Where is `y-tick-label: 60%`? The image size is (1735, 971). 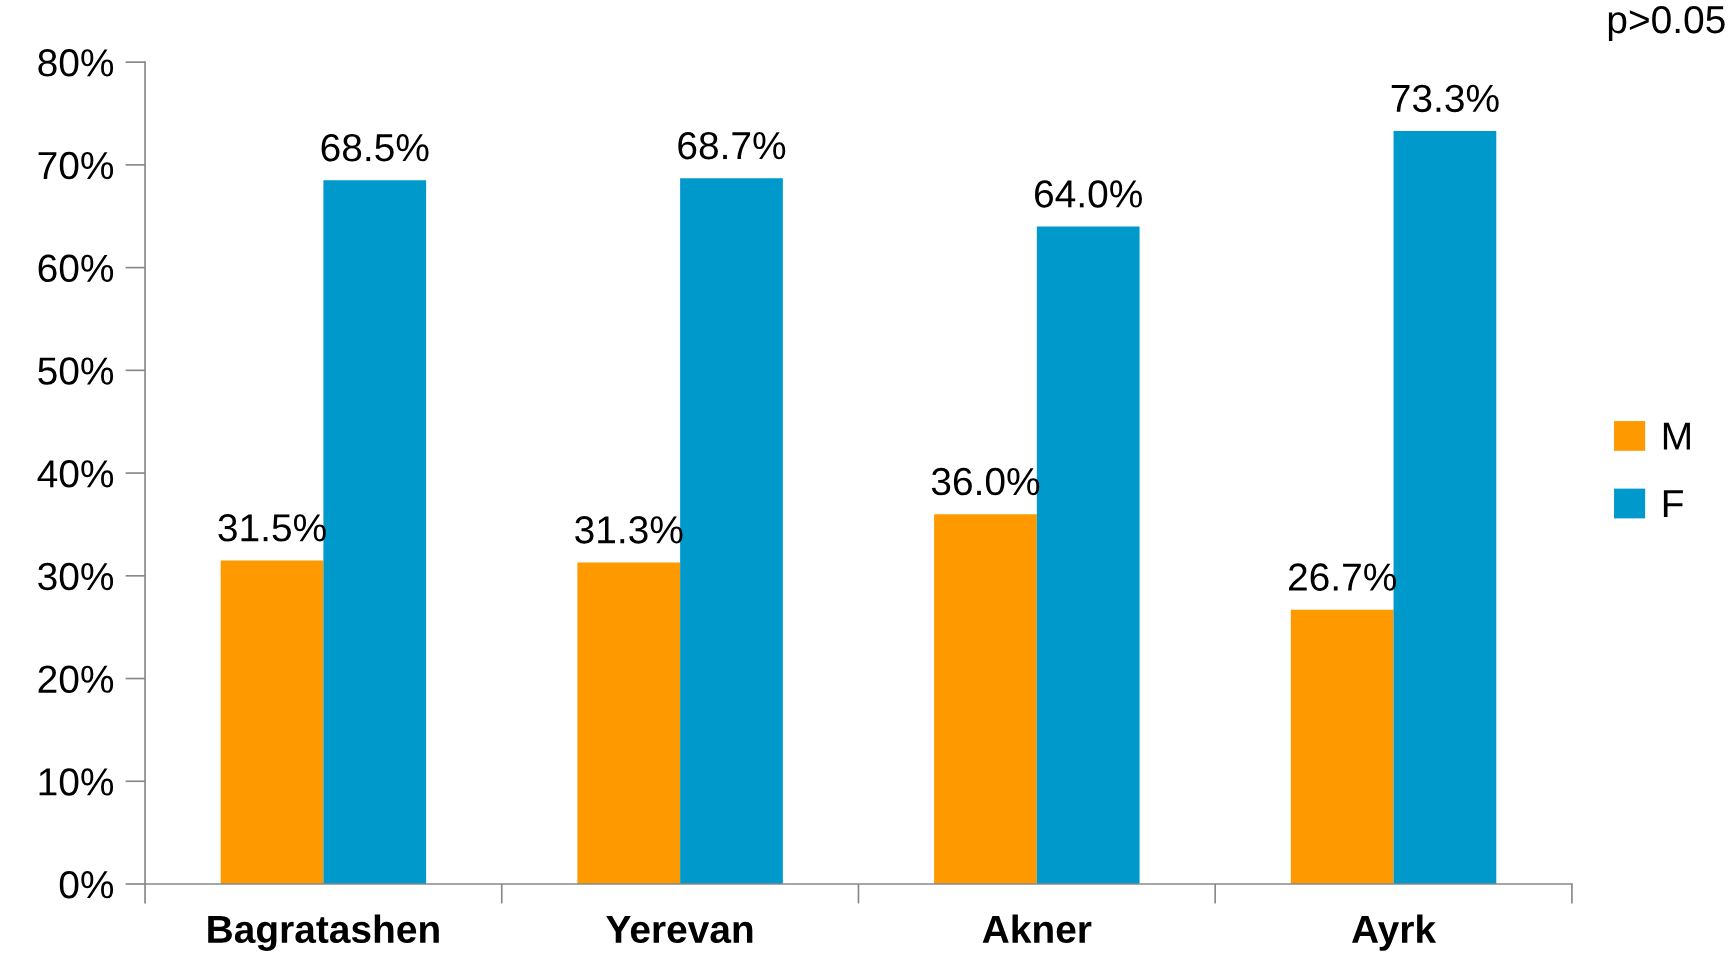
y-tick-label: 60% is located at coordinates (76, 268).